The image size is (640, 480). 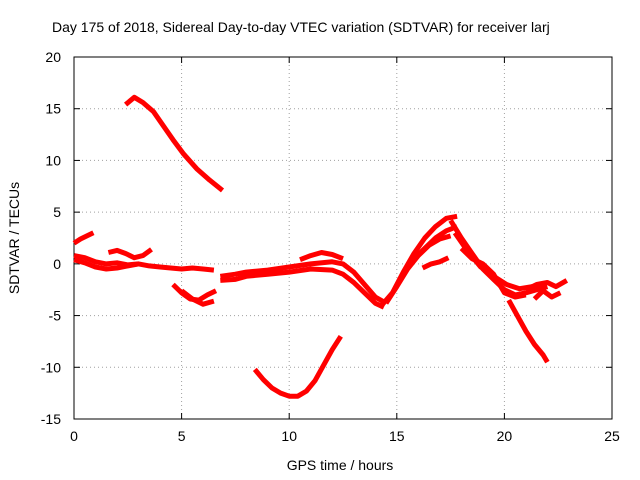 What do you see at coordinates (53, 109) in the screenshot?
I see `y-tick-label: 15` at bounding box center [53, 109].